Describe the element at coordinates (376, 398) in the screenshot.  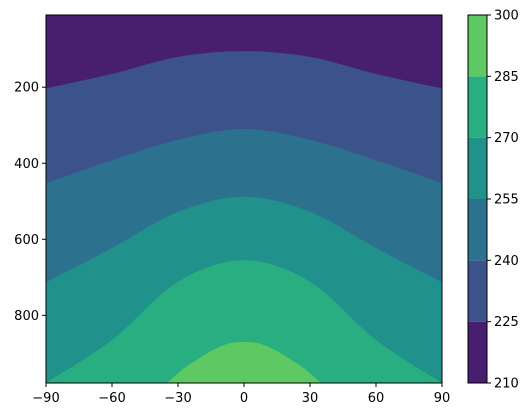
I see `x-tick-label: 60` at that location.